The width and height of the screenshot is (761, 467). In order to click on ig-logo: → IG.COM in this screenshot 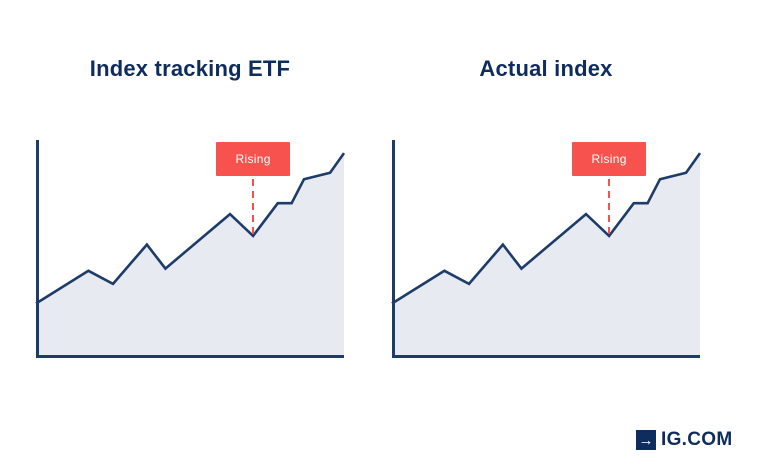, I will do `click(684, 440)`.